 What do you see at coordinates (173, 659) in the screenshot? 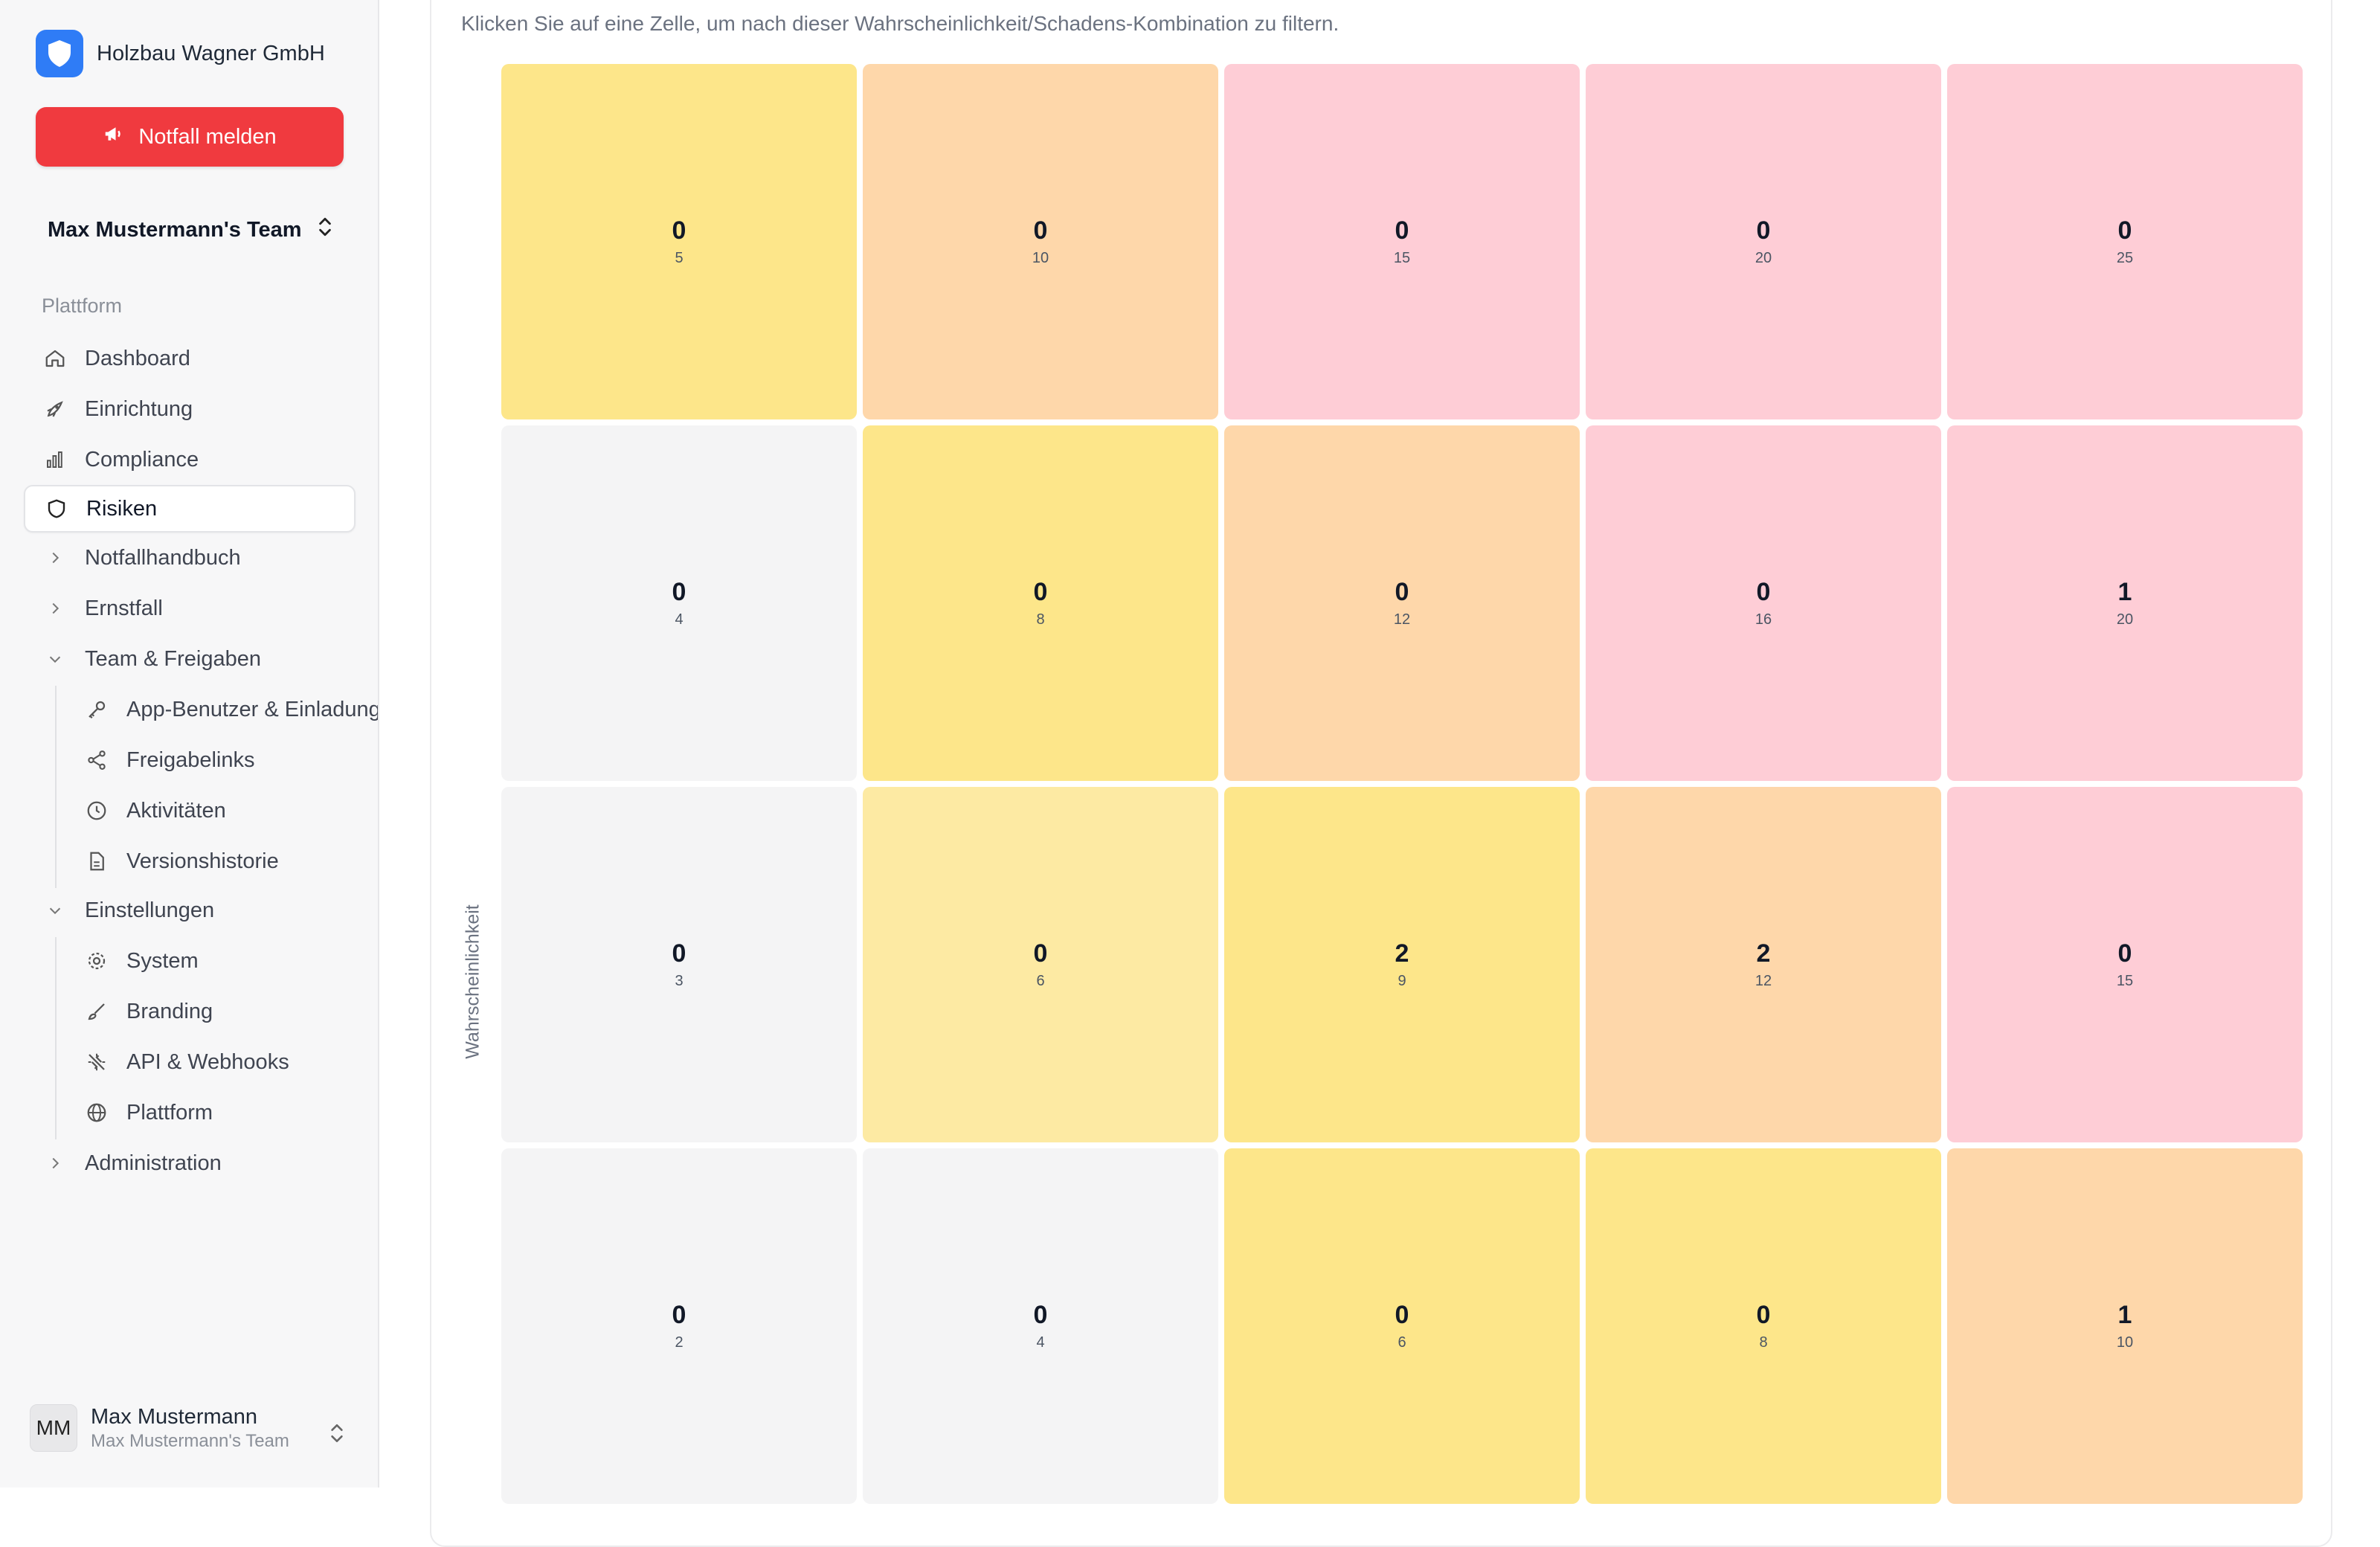
I see `sidebar-item-label: Team & Freigaben` at bounding box center [173, 659].